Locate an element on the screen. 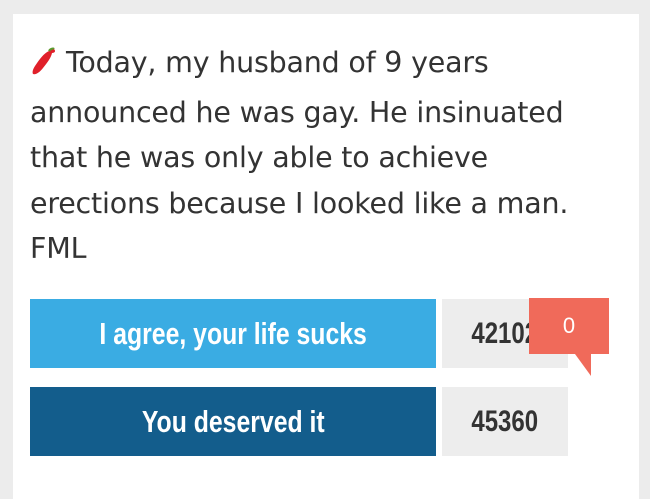 Image resolution: width=650 pixels, height=499 pixels. deserved-label: You deserved it is located at coordinates (233, 421).